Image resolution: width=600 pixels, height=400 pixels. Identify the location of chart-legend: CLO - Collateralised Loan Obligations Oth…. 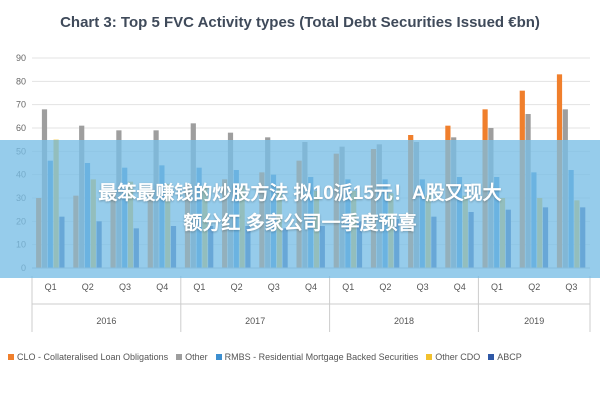
(304, 357).